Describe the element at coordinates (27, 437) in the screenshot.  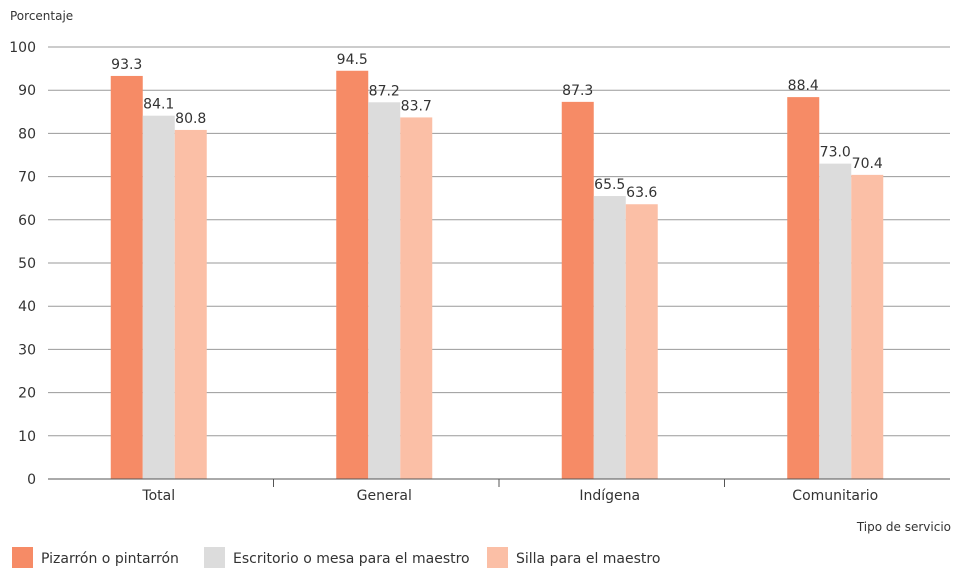
I see `y-tick-label: 10` at that location.